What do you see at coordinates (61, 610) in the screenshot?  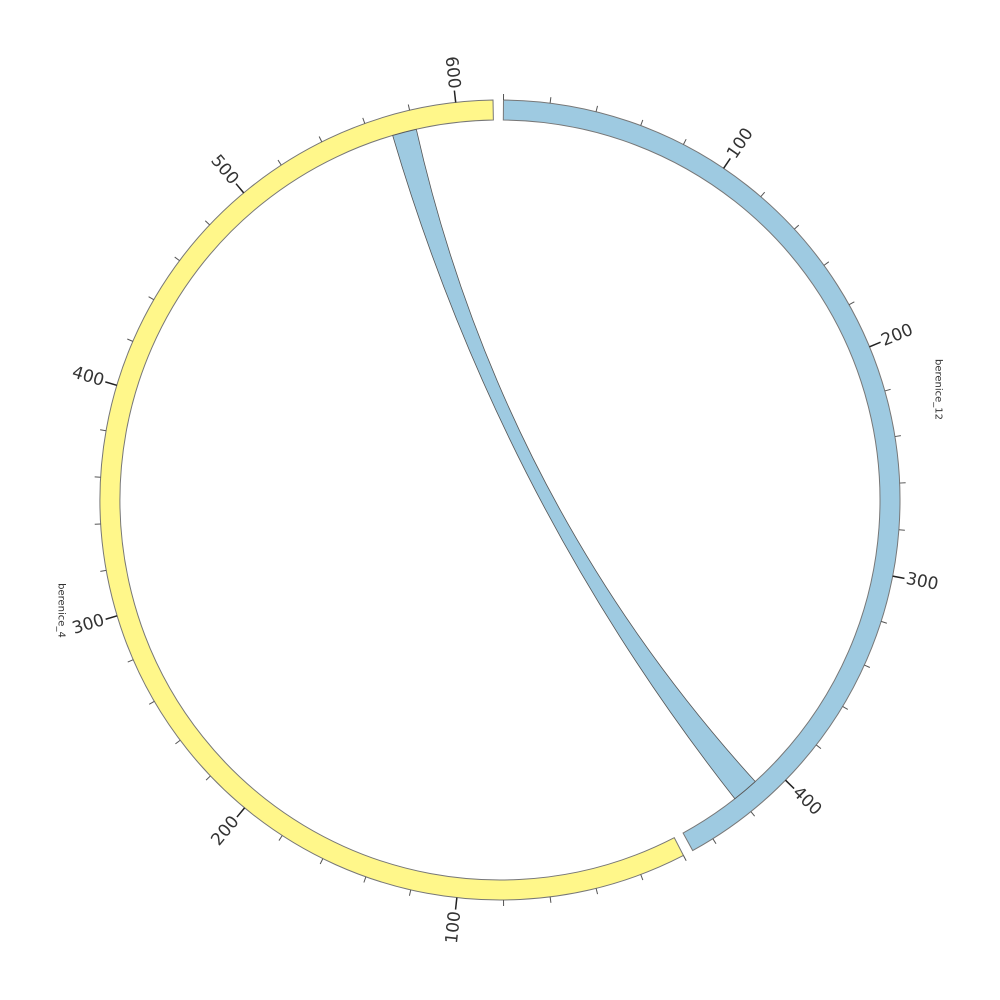 I see `segment-label: berenice_4` at bounding box center [61, 610].